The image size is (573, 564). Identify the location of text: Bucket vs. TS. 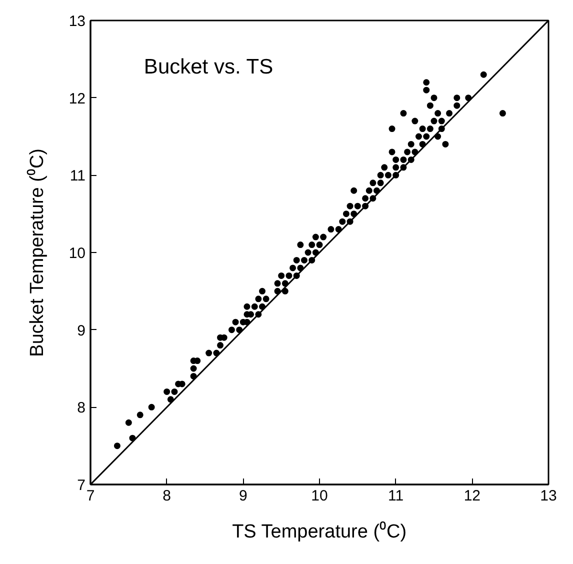
(209, 66).